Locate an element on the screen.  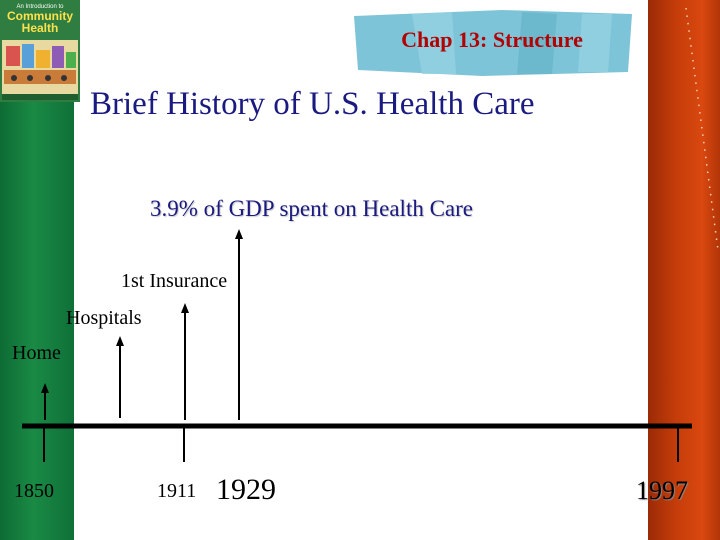
book-title: An Introduction to Community Health is located at coordinates (40, 19).